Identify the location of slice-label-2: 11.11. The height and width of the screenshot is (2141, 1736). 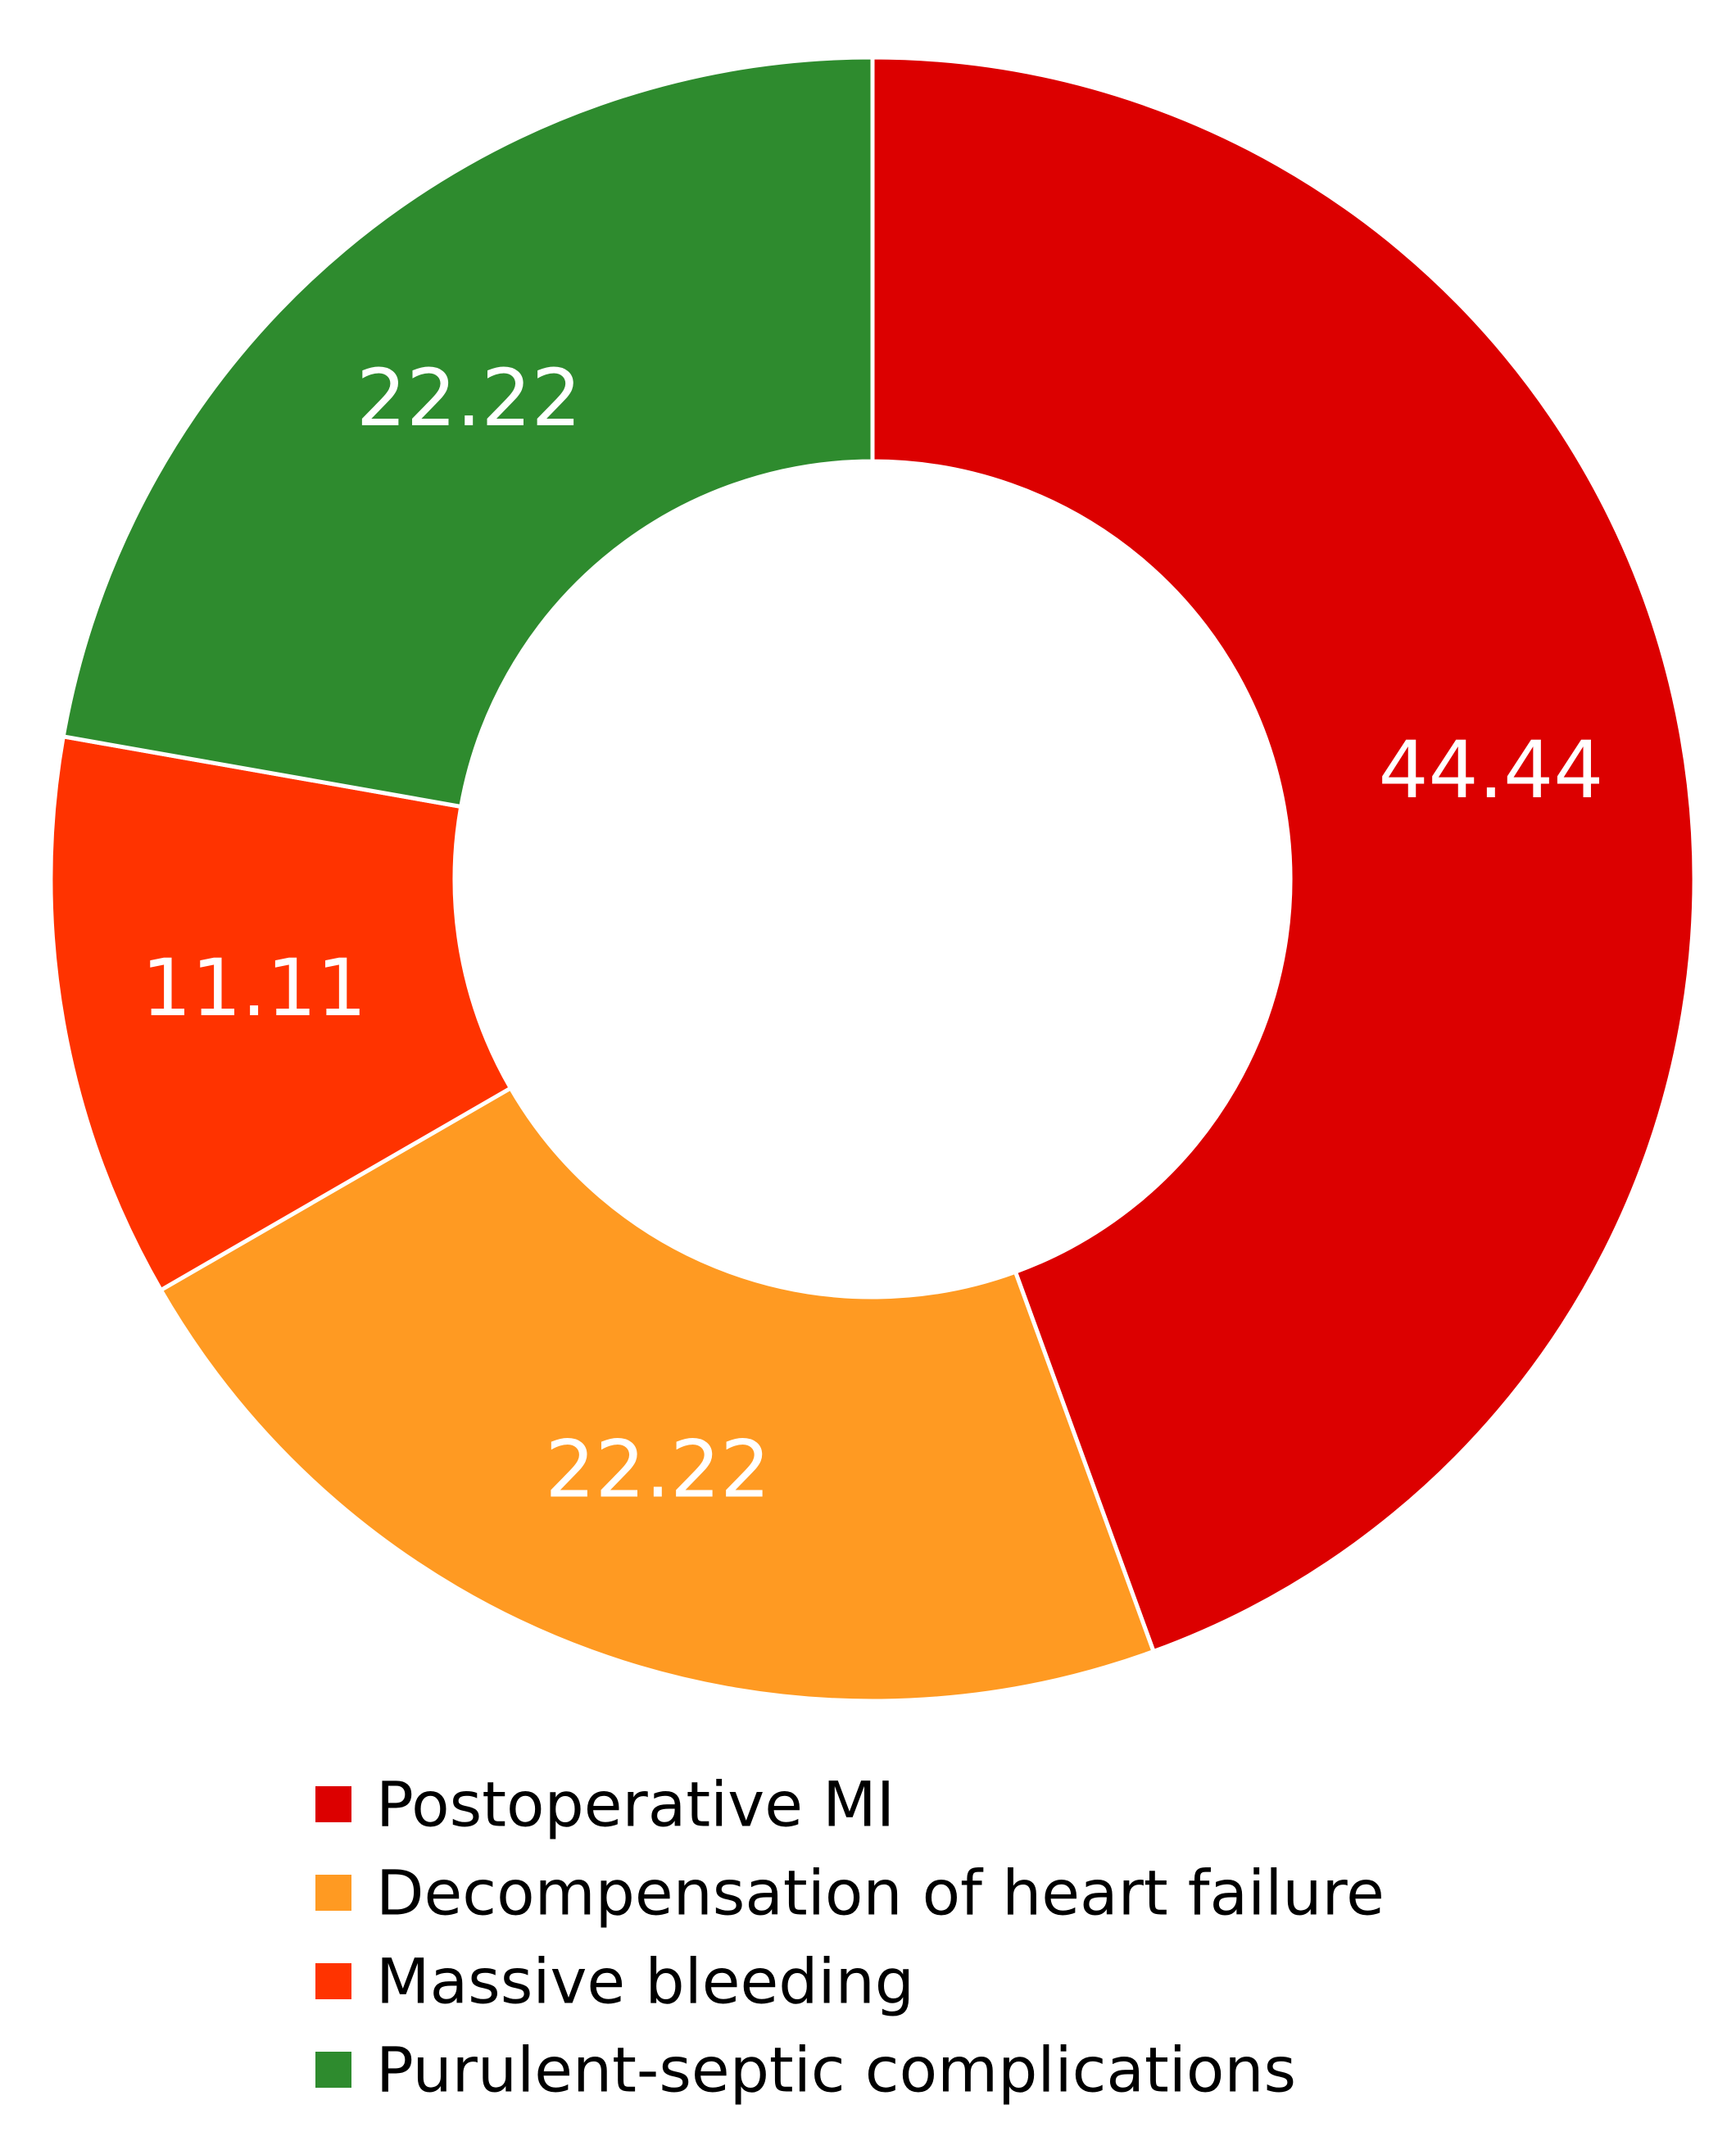
(254, 988).